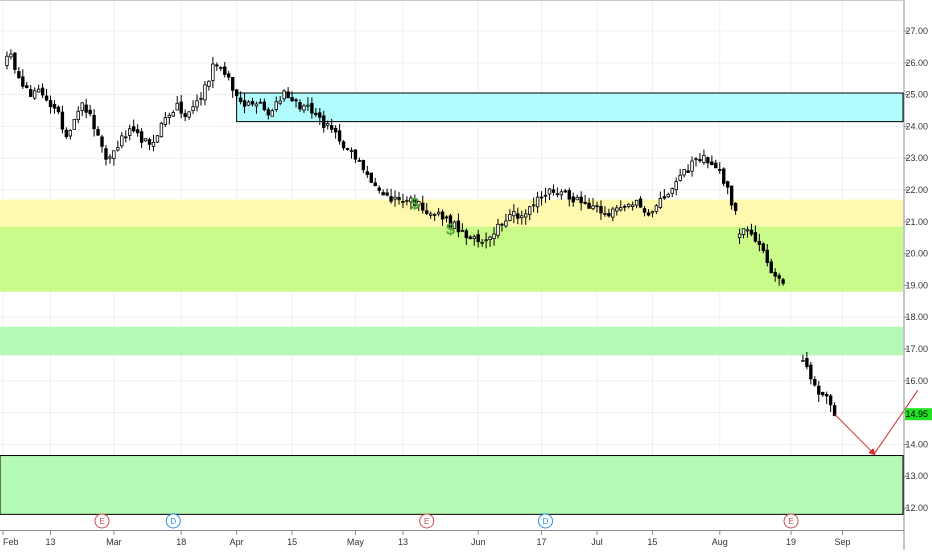 This screenshot has height=555, width=932. Describe the element at coordinates (916, 381) in the screenshot. I see `y-tick-label: 16.00` at that location.